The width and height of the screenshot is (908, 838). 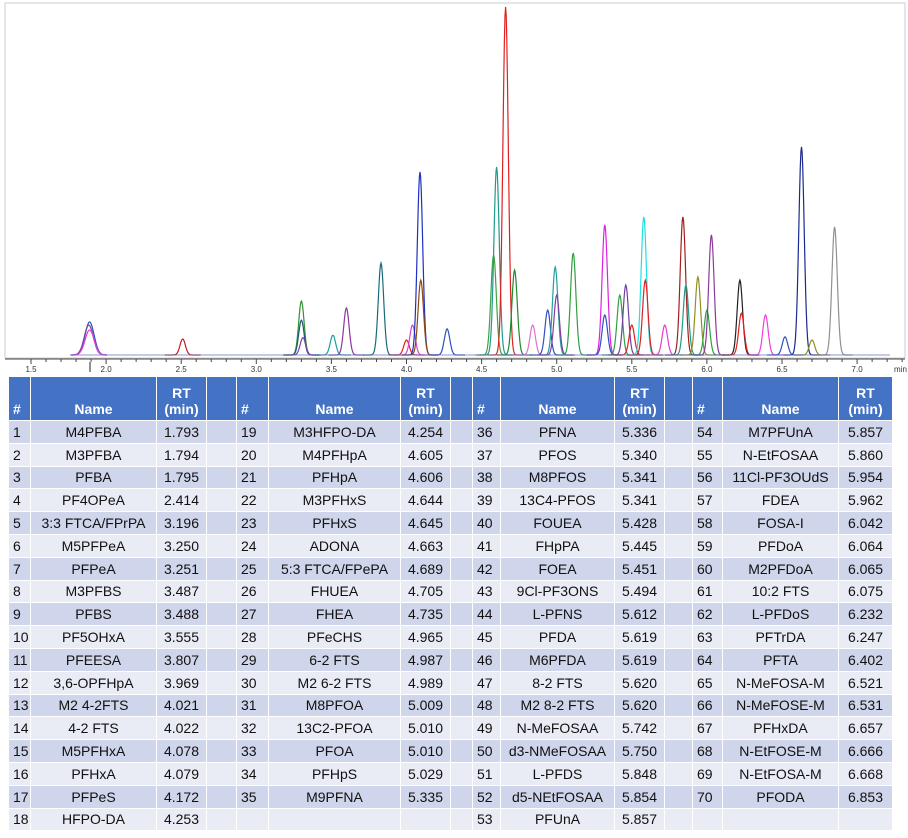 What do you see at coordinates (334, 659) in the screenshot?
I see `cell-name: 6-2 FTS` at bounding box center [334, 659].